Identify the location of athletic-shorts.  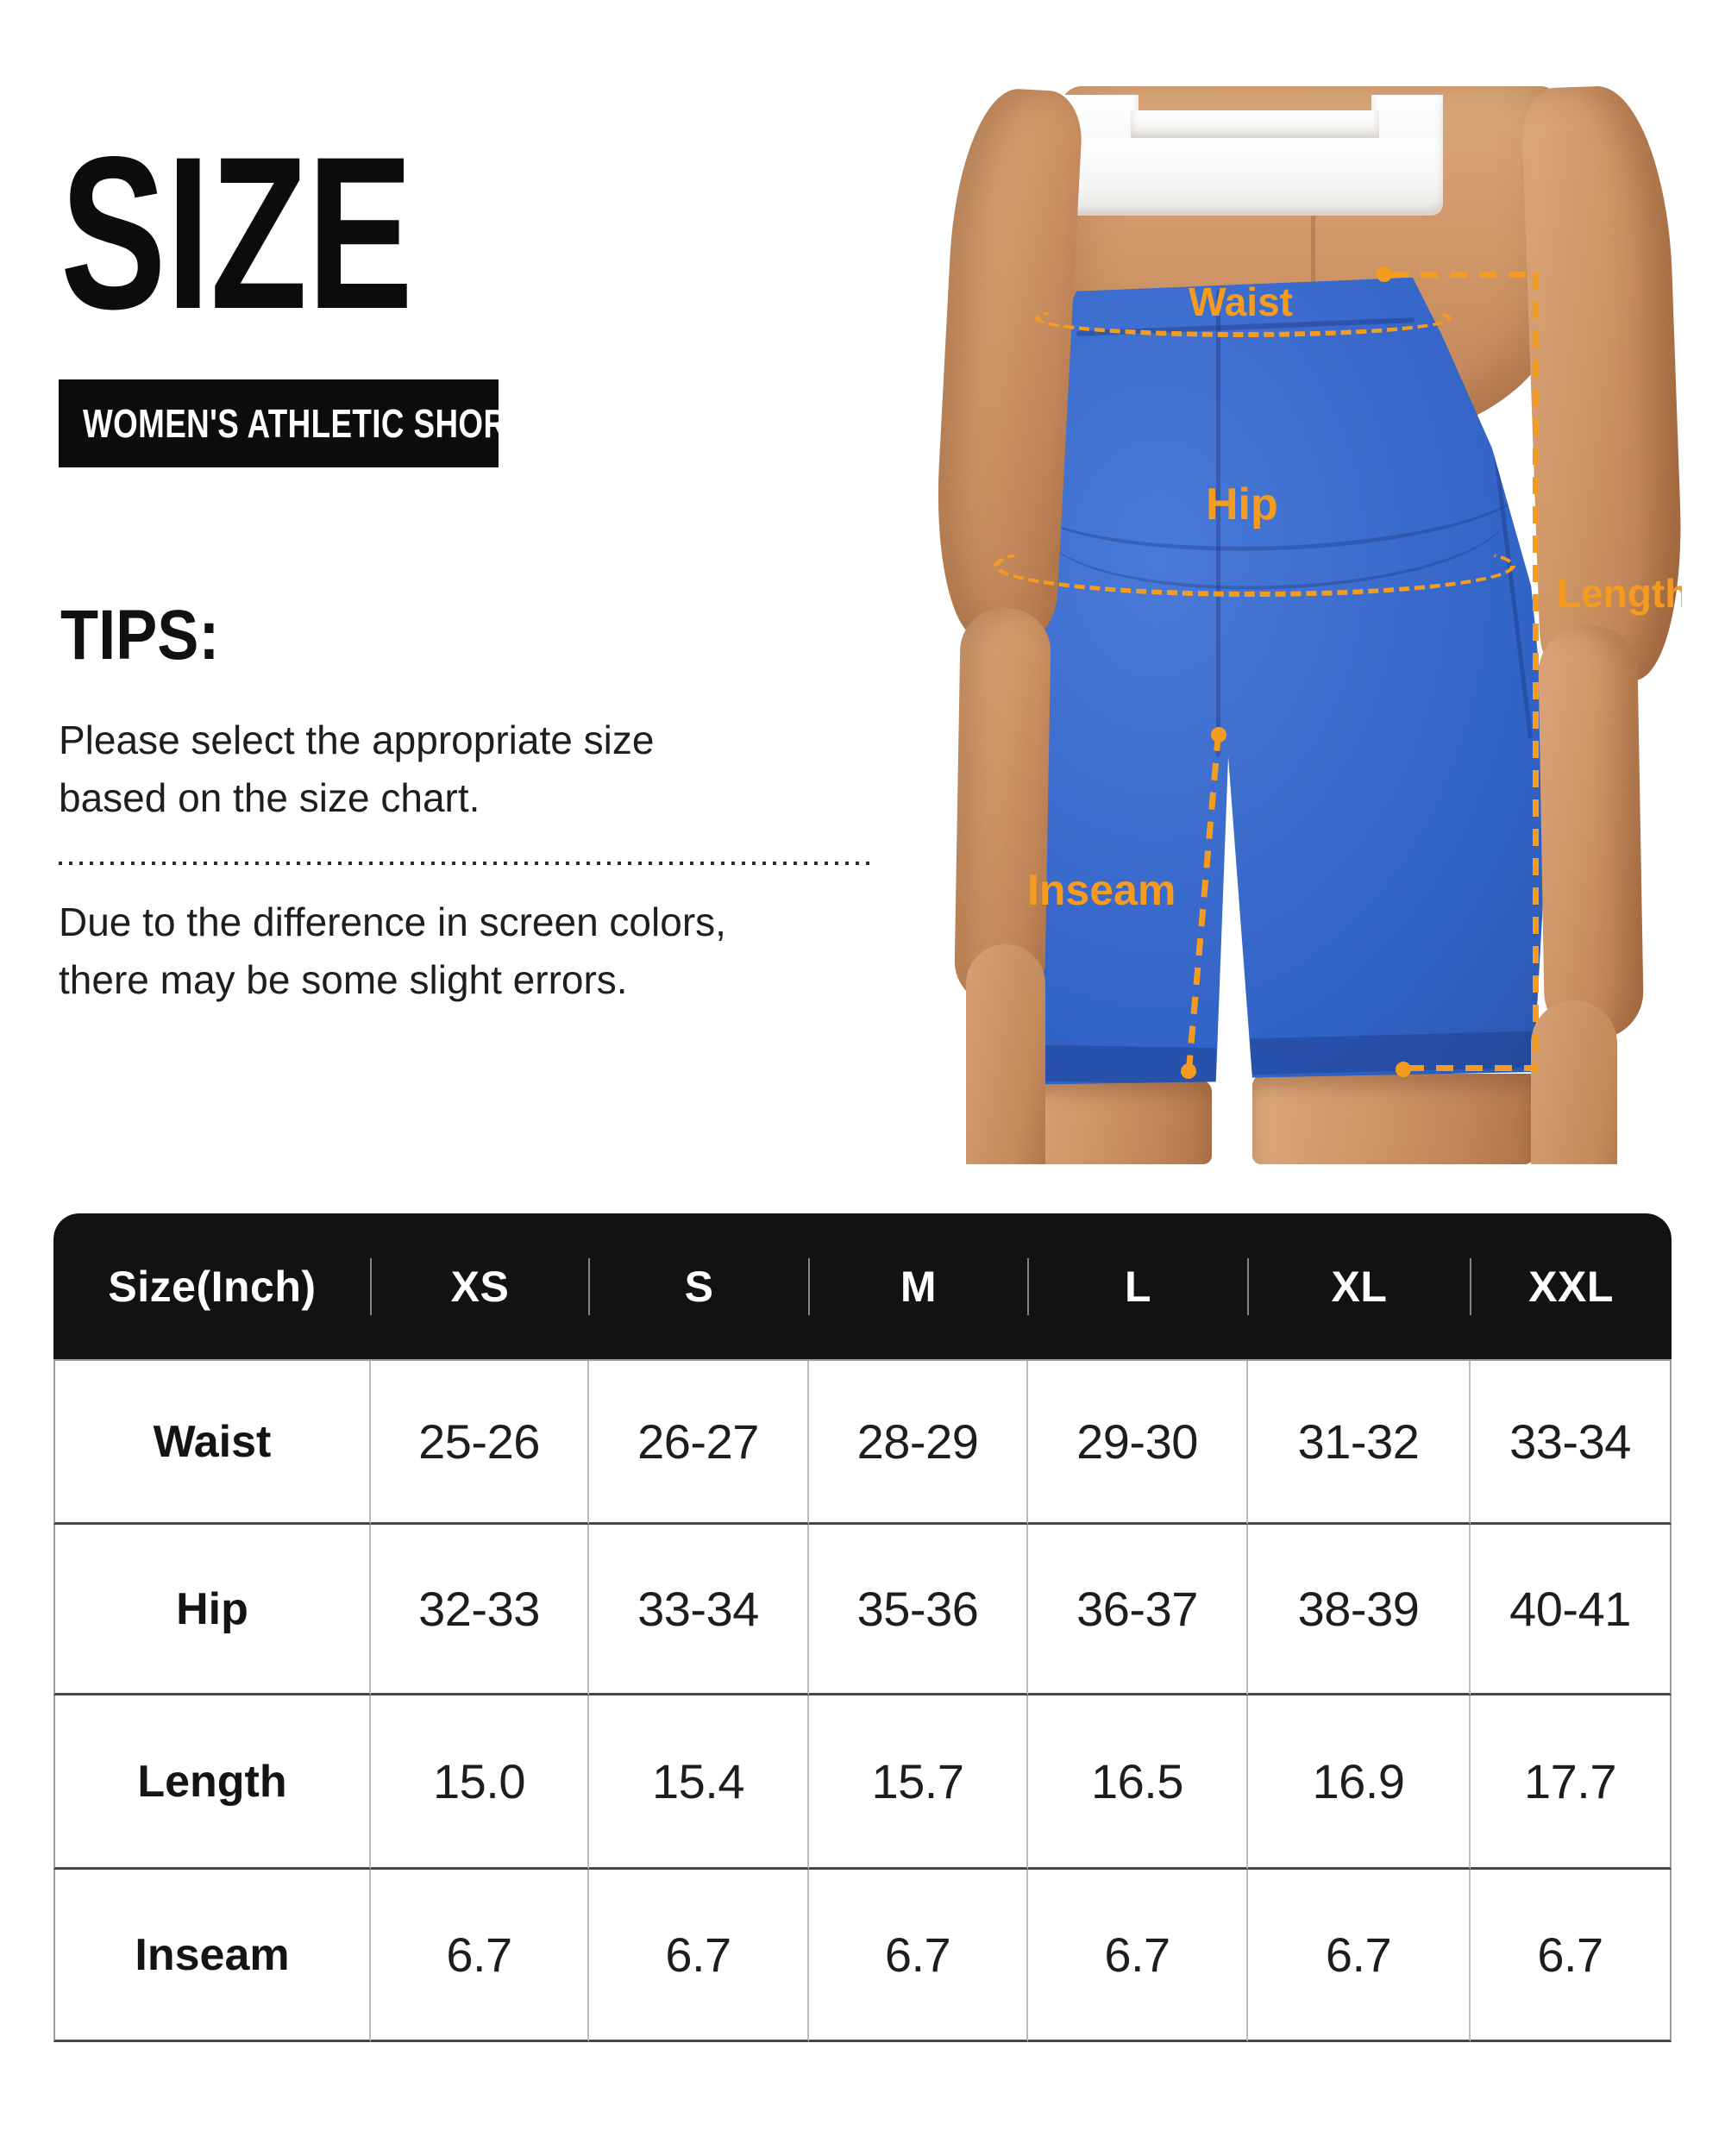
(1269, 681).